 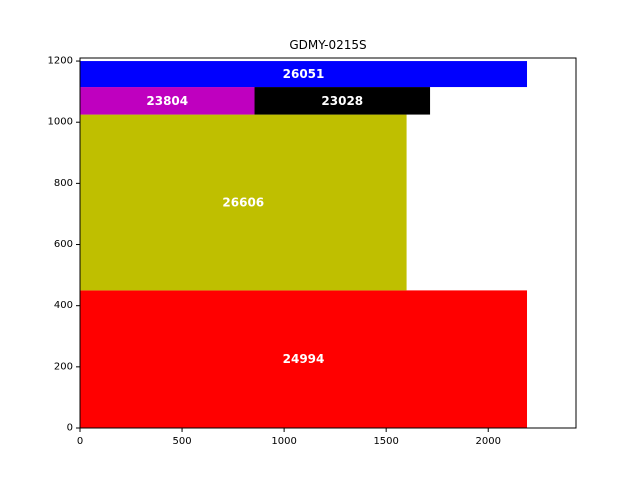 I want to click on bar-label-23028: 23028, so click(x=342, y=101).